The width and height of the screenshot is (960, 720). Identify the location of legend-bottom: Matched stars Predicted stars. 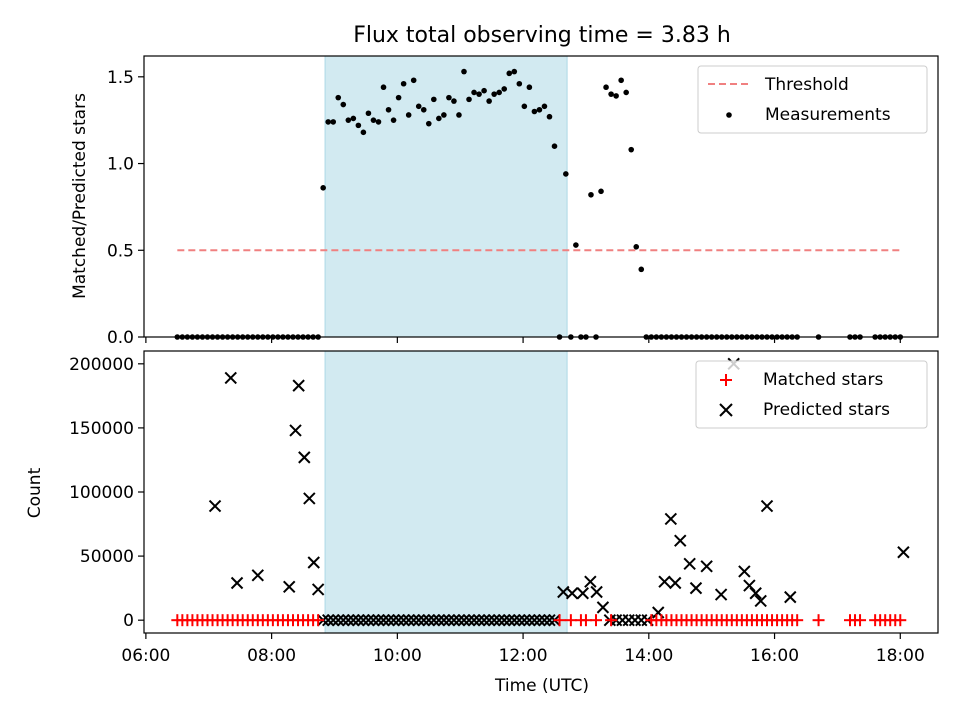
(811, 394).